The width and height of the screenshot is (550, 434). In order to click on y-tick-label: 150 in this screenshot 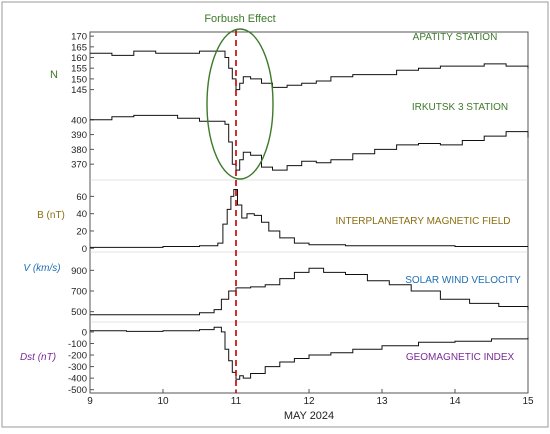, I will do `click(79, 79)`.